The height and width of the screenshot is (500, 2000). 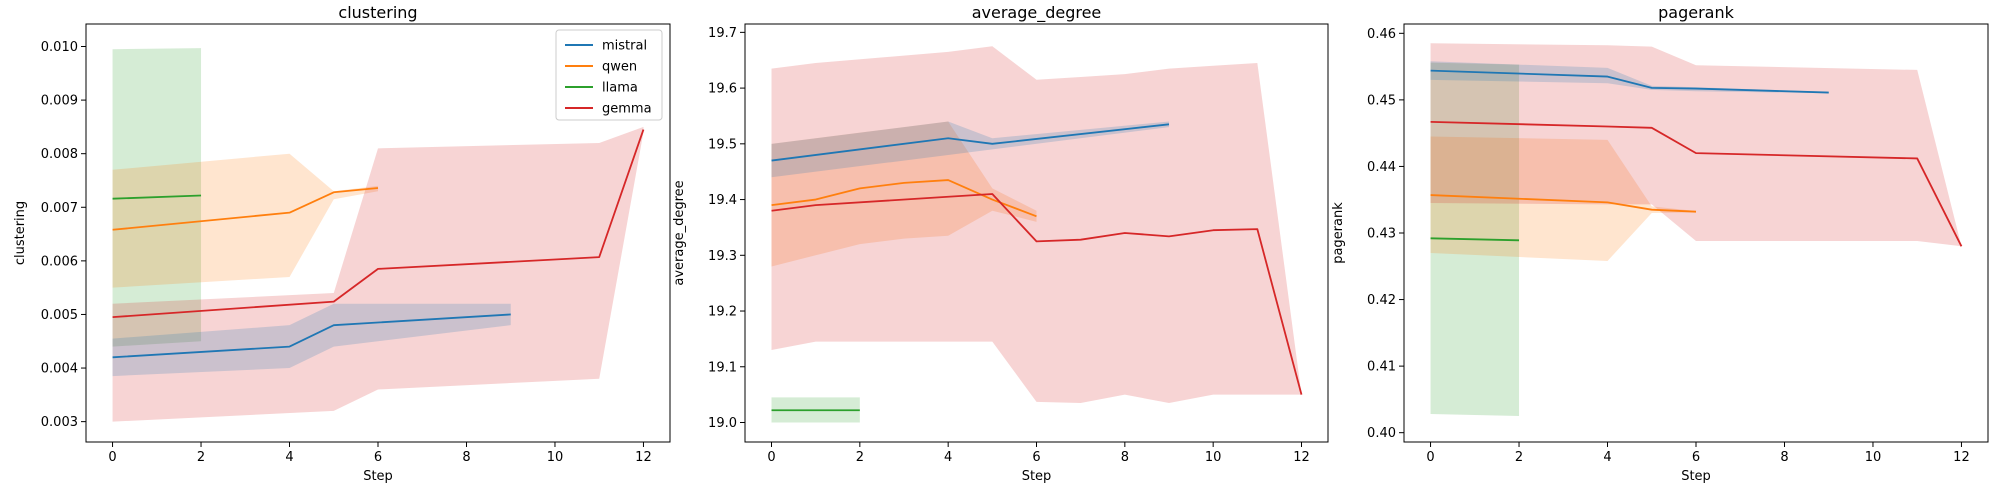 What do you see at coordinates (59, 369) in the screenshot?
I see `y-tick-label: 0.004` at bounding box center [59, 369].